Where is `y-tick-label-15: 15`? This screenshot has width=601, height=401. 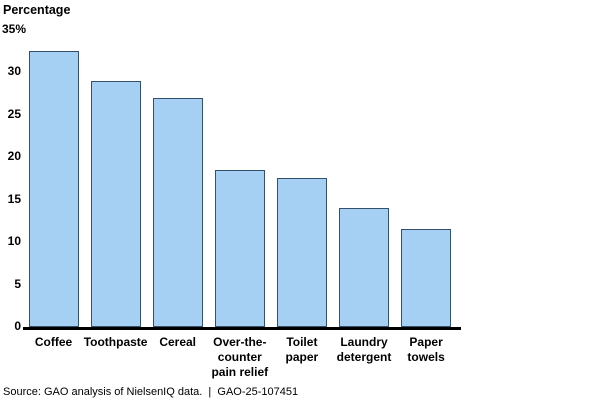 y-tick-label-15: 15 is located at coordinates (14, 198).